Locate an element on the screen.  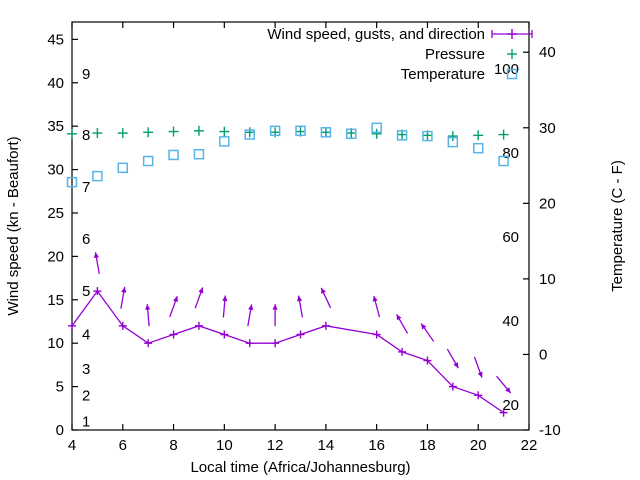
x-tick-label: 4 is located at coordinates (72, 445).